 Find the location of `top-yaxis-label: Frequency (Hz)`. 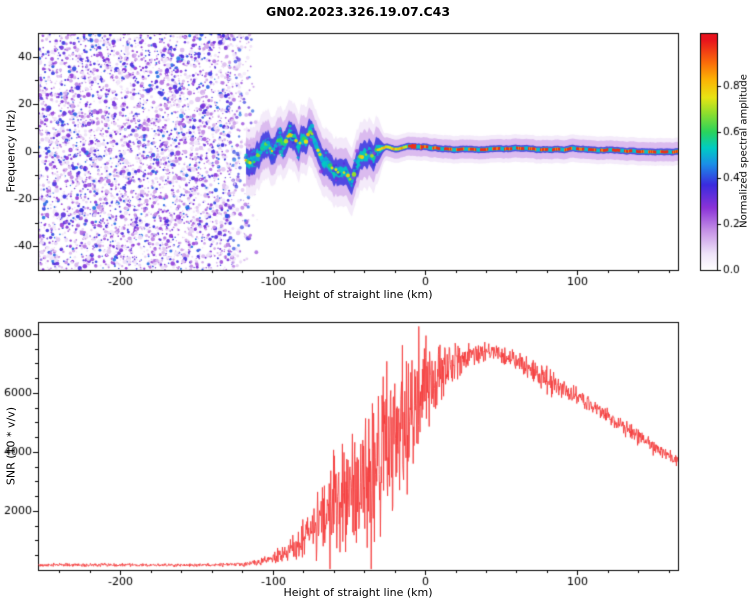

top-yaxis-label: Frequency (Hz) is located at coordinates (11, 151).